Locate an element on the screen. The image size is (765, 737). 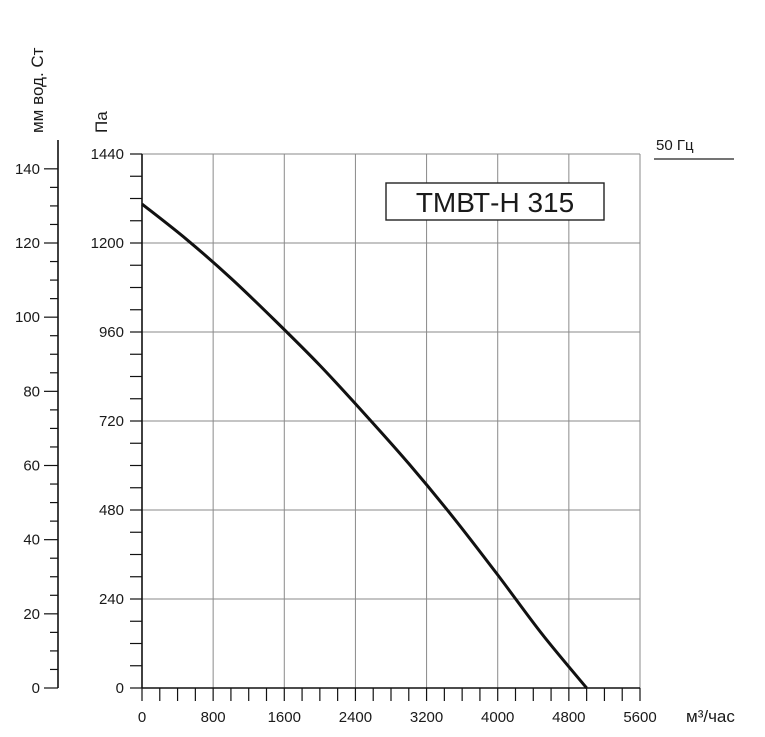
x-tick-label: 2400 is located at coordinates (355, 717).